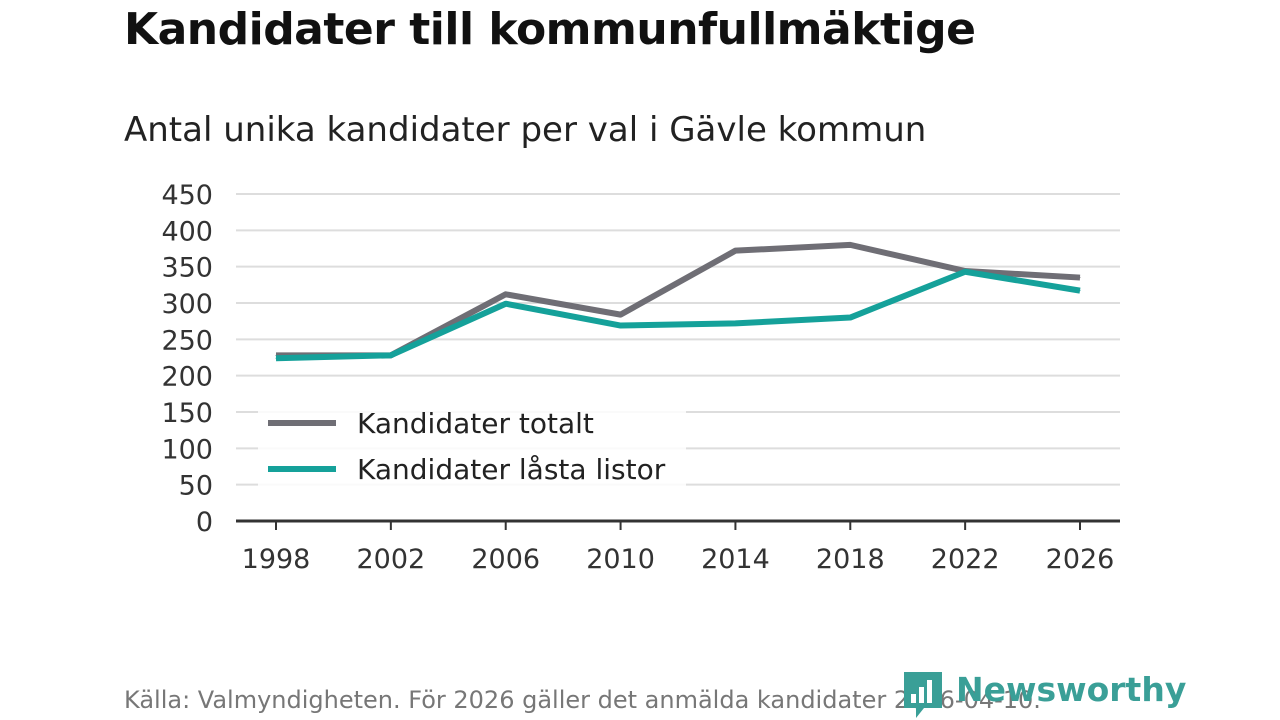 Image resolution: width=1280 pixels, height=720 pixels. I want to click on y-tick-label: 100, so click(187, 449).